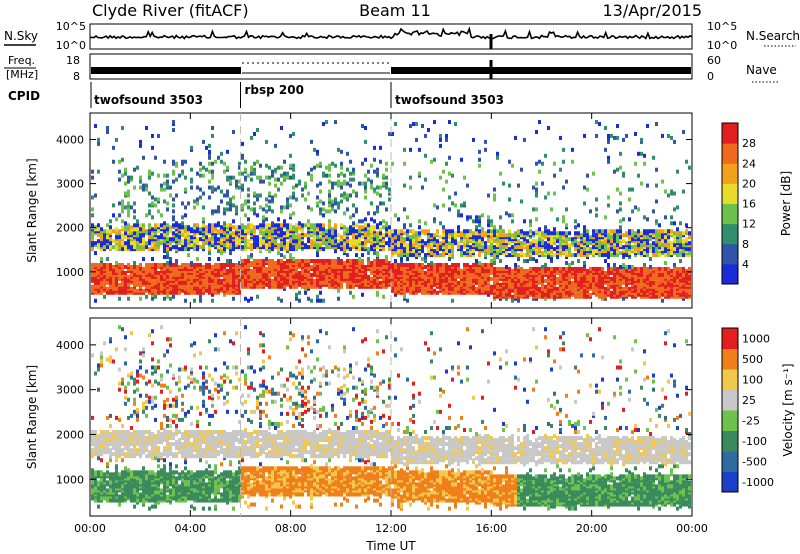 The height and width of the screenshot is (554, 800). What do you see at coordinates (395, 10) in the screenshot?
I see `beam-title: Beam 11` at bounding box center [395, 10].